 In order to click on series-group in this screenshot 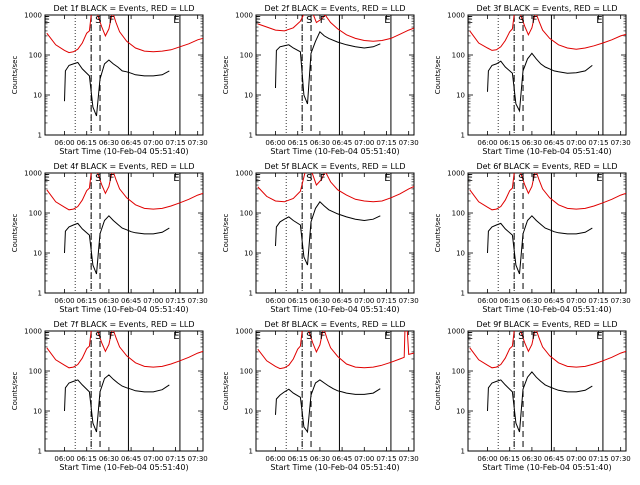, I will do `click(335, 382)`.